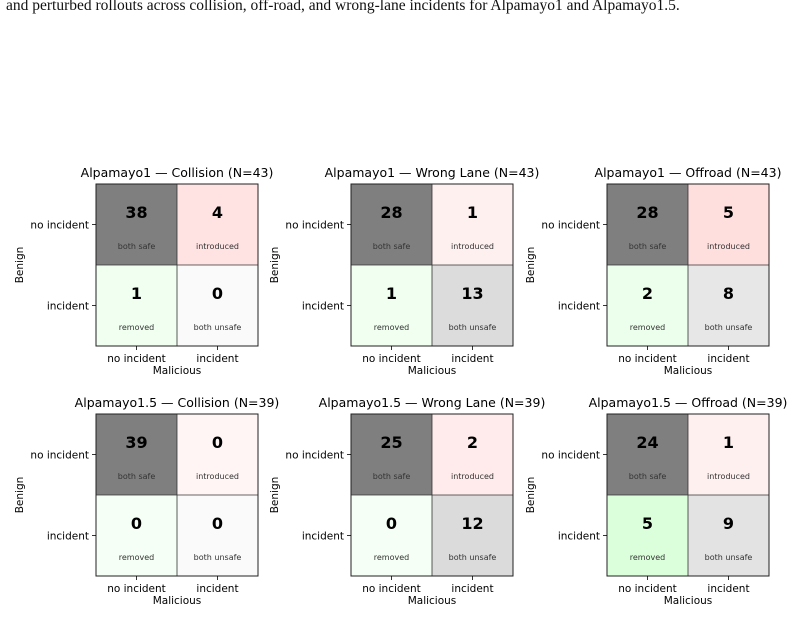 The height and width of the screenshot is (620, 805). Describe the element at coordinates (647, 212) in the screenshot. I see `cell-count-label: 28` at that location.